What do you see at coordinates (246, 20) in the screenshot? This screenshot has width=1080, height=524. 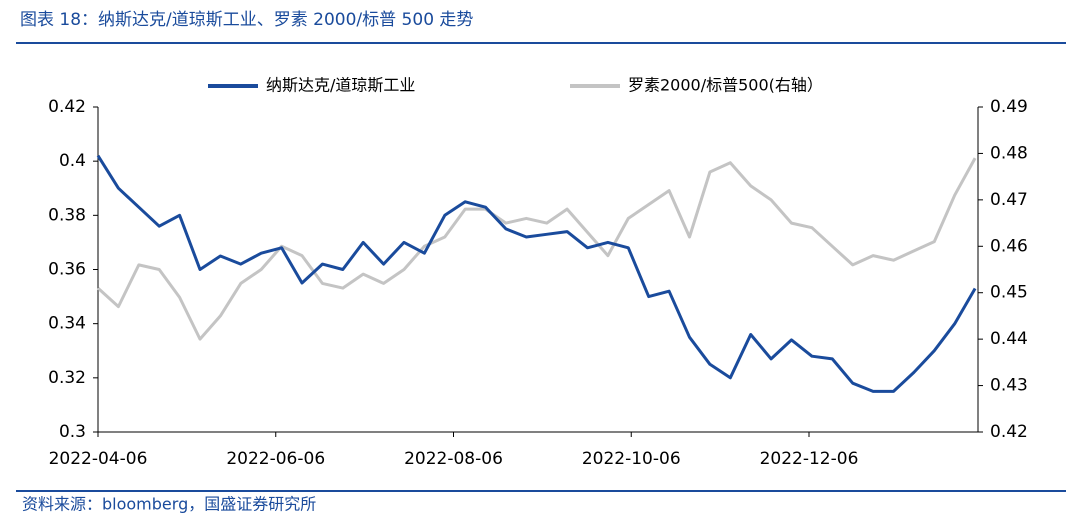 I see `chart-title: 图表 18：纳斯达克/道琼斯工业、罗素 2000/标普 500 走势` at bounding box center [246, 20].